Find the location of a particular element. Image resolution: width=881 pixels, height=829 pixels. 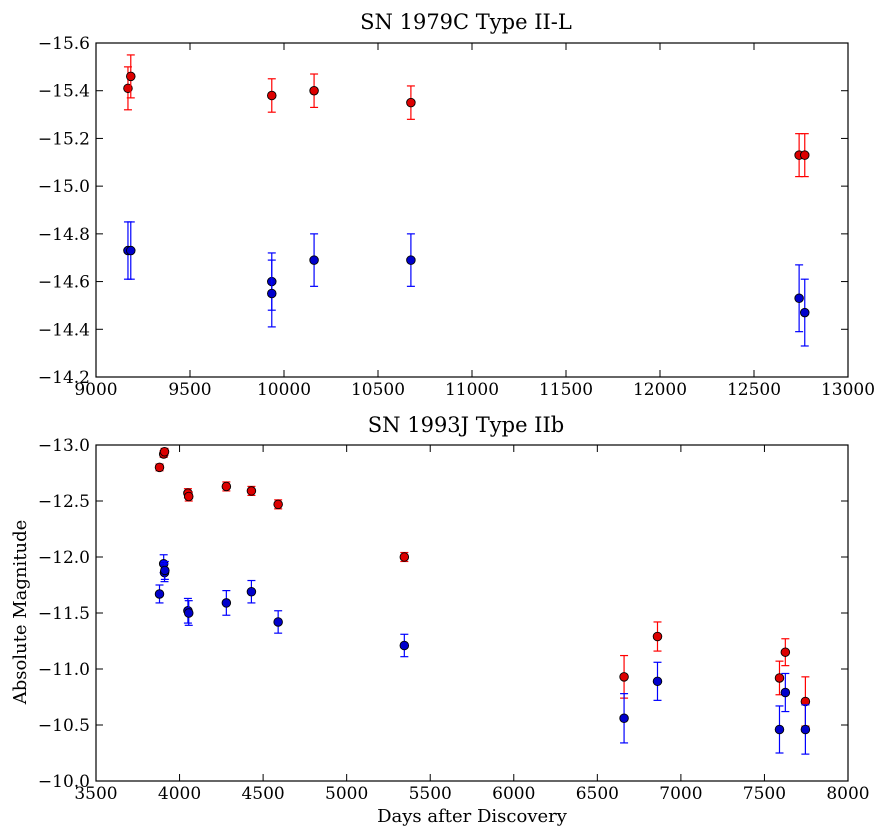

x-tick-label: 11500 is located at coordinates (566, 390).